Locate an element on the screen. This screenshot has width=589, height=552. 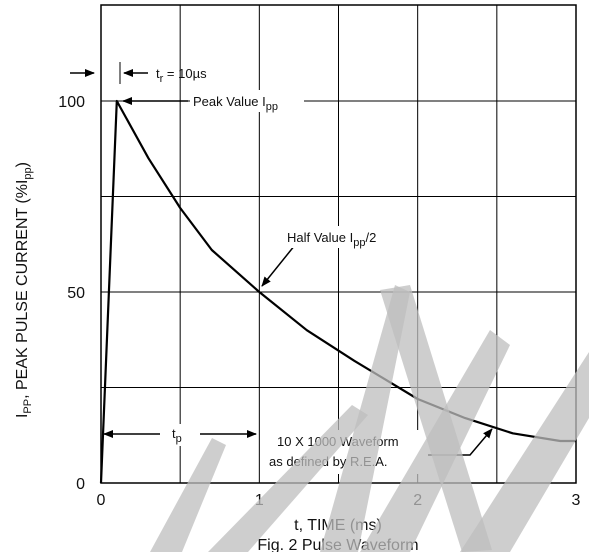
x-tick-label: 3 is located at coordinates (576, 500).